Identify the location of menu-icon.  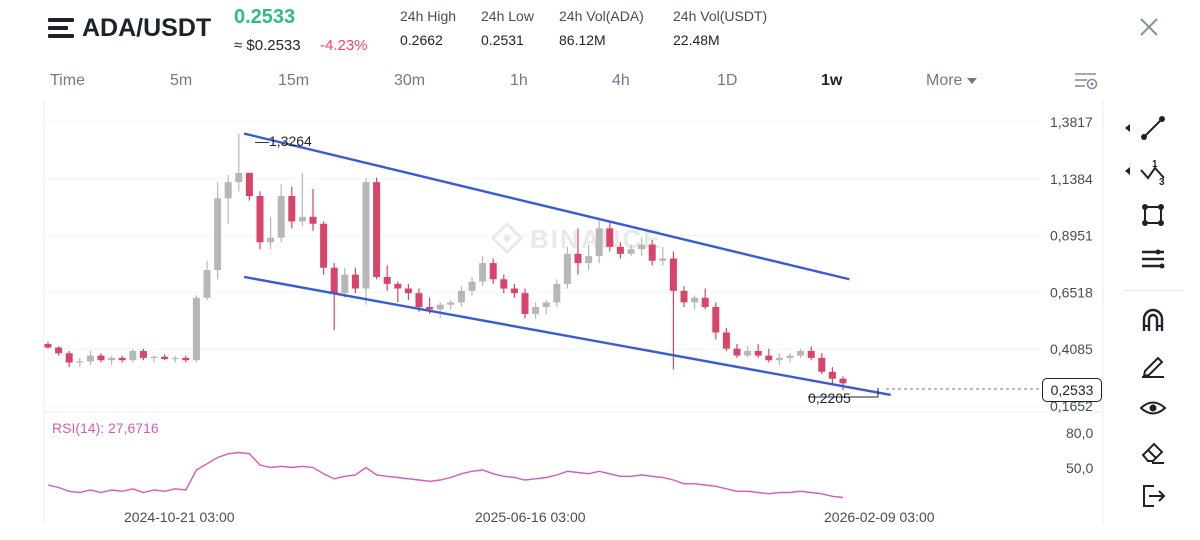
(61, 28).